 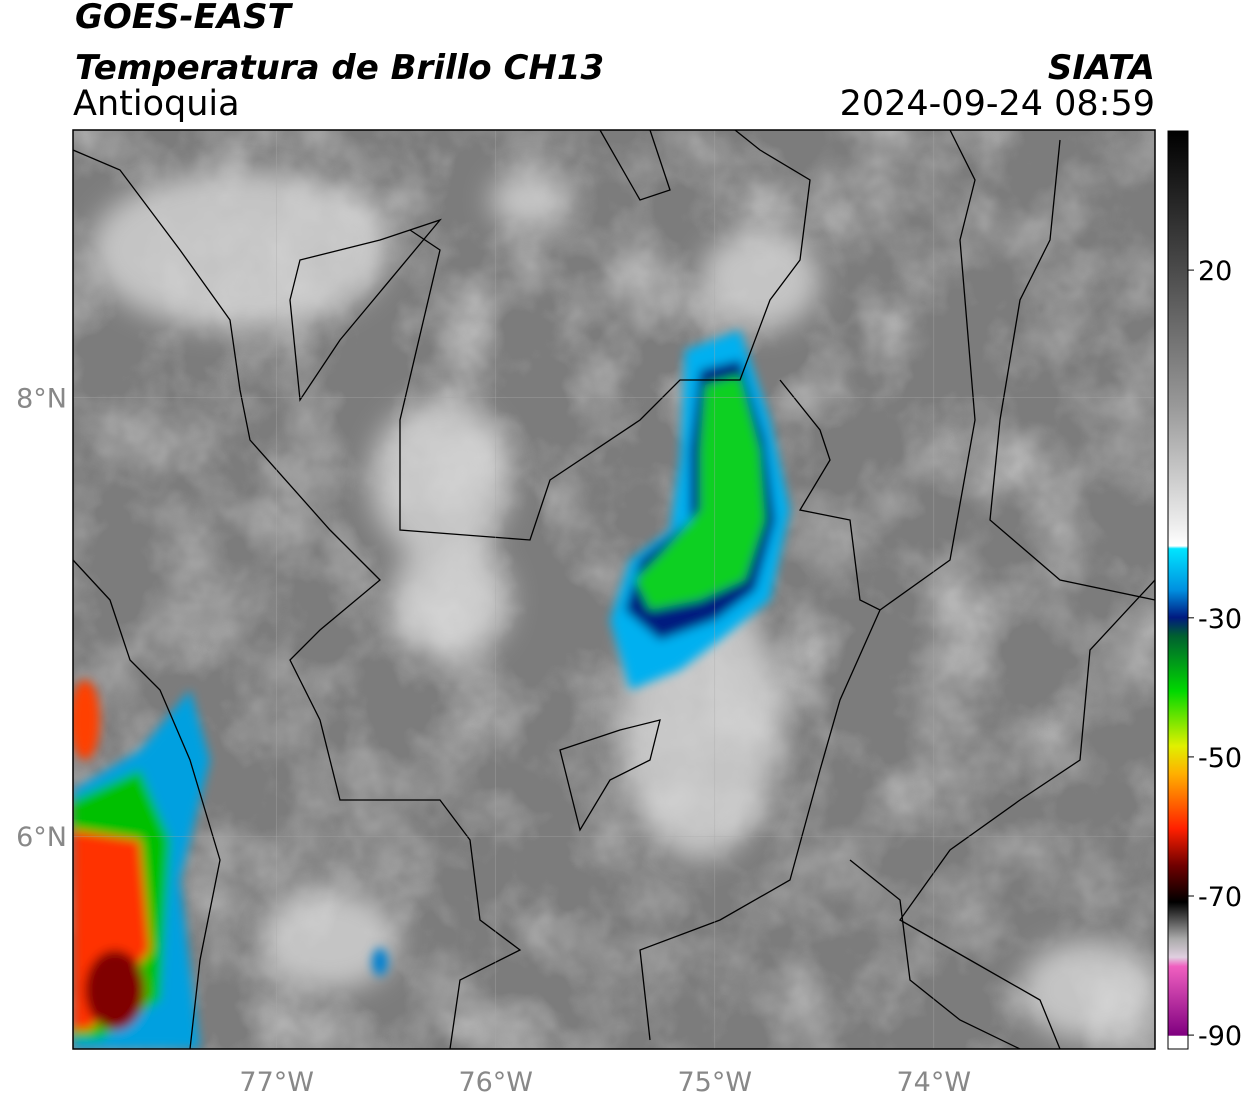 What do you see at coordinates (1178, 590) in the screenshot?
I see `colorbar` at bounding box center [1178, 590].